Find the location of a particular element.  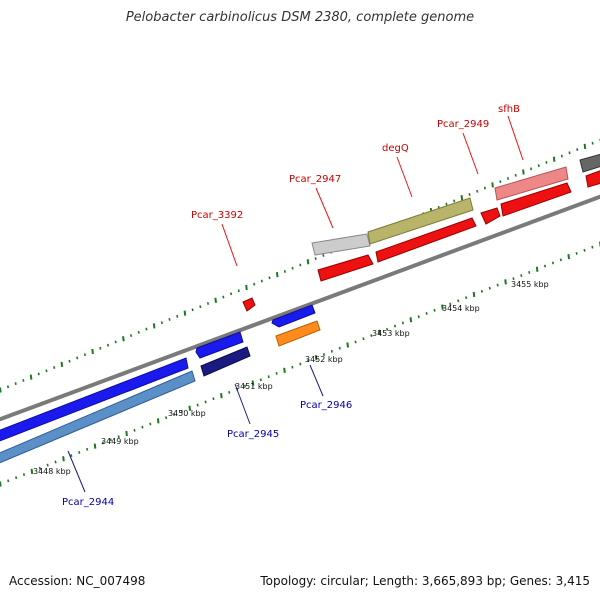

scale-label-3453: 3453 kbp is located at coordinates (391, 333).